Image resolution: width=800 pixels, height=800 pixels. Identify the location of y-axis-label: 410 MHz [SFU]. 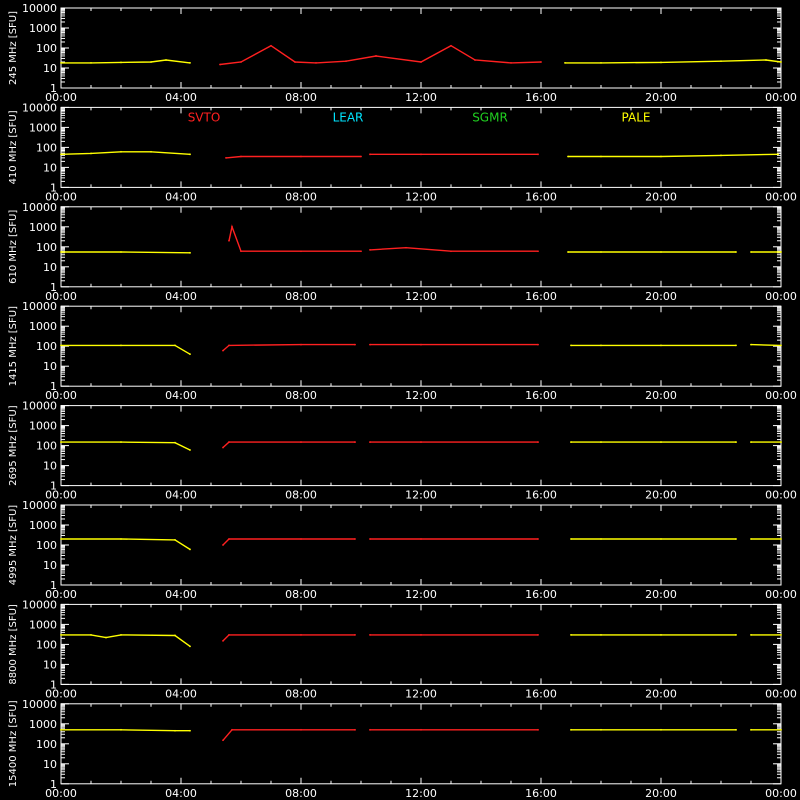
(13, 147).